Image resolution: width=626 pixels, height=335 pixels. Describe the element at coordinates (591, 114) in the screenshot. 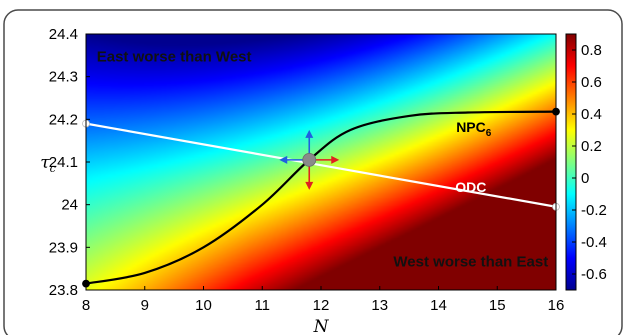

I see `colorbar-tick-label: 0.4` at that location.